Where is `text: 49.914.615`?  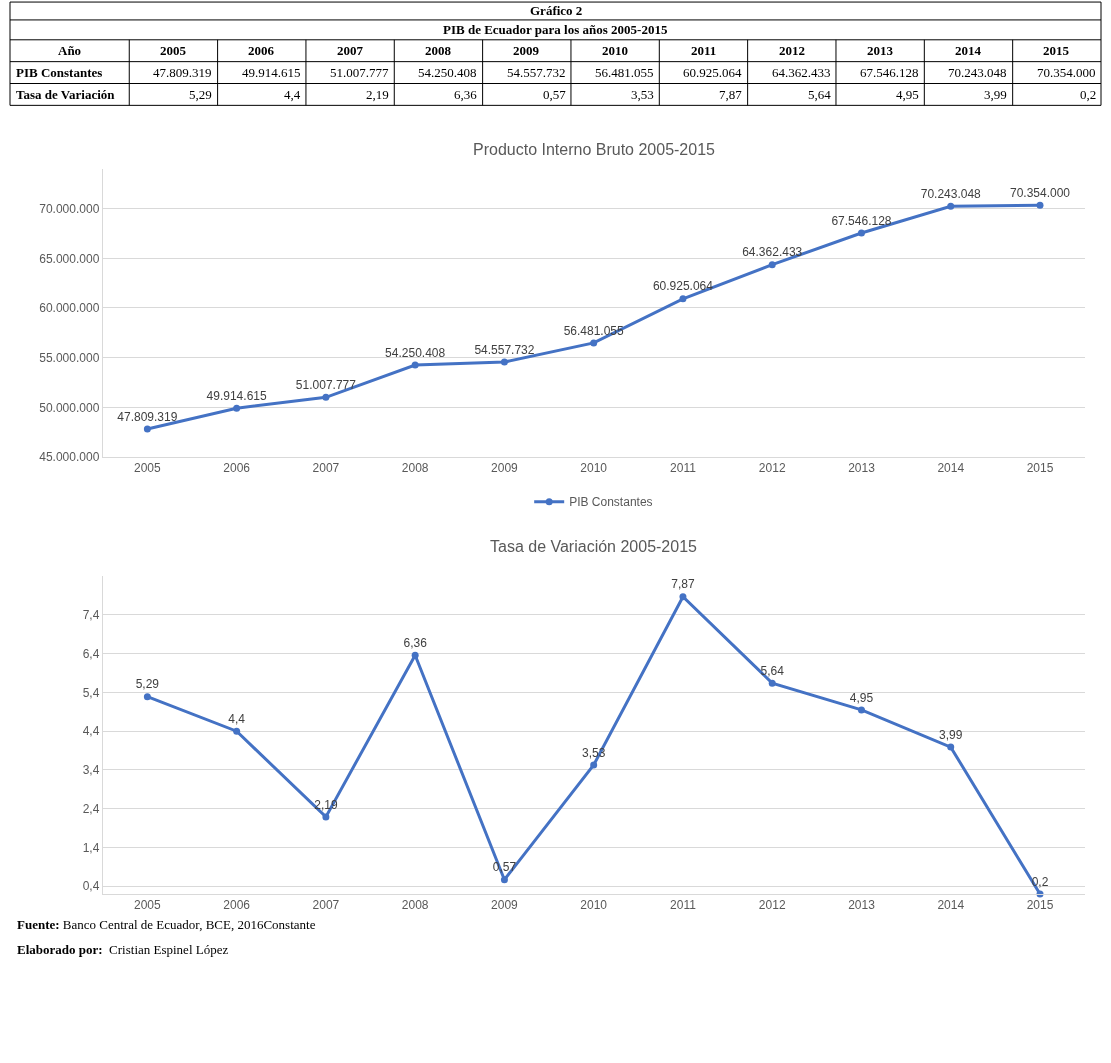
text: 49.914.615 is located at coordinates (236, 395).